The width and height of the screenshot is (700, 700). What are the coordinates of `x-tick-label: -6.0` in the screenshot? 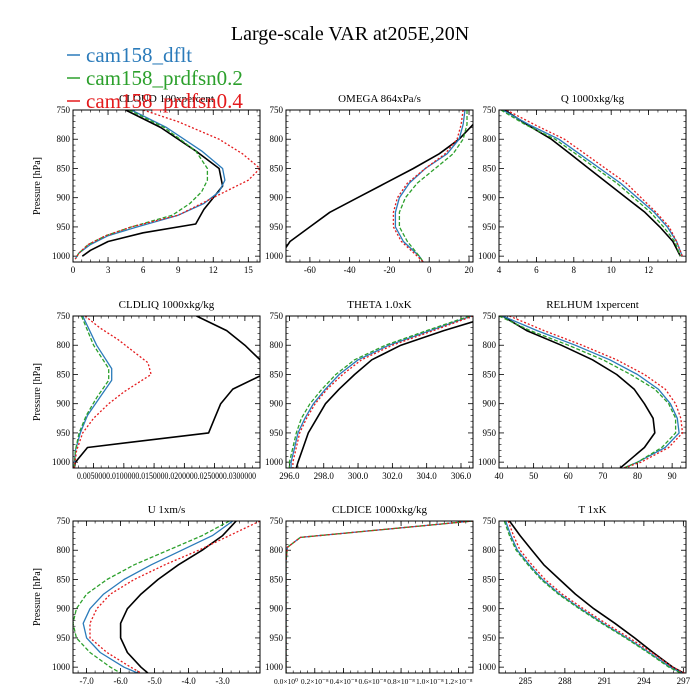 It's located at (120, 681).